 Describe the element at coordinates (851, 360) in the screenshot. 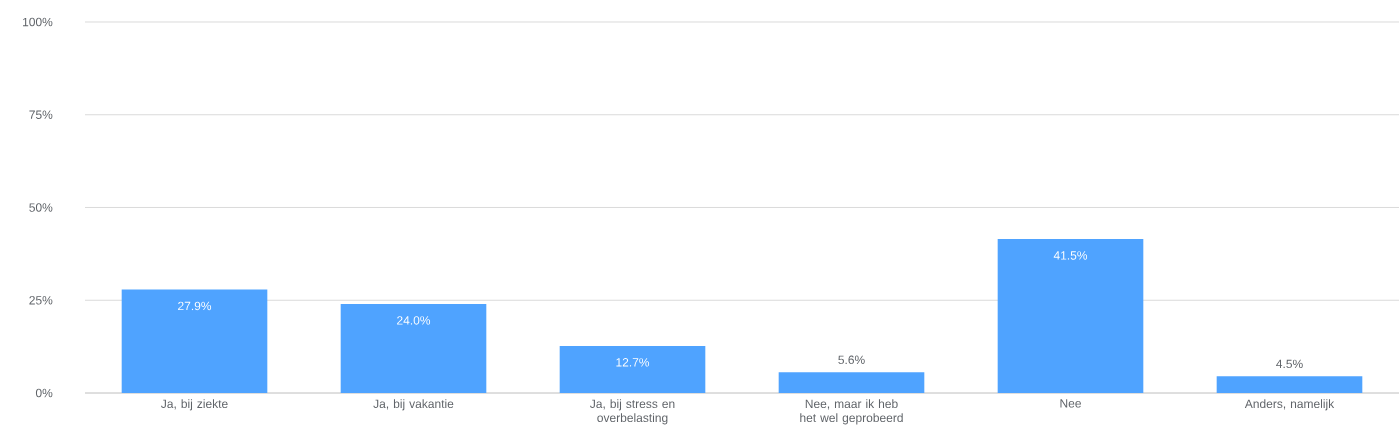

I see `data-label: 5.6%` at that location.